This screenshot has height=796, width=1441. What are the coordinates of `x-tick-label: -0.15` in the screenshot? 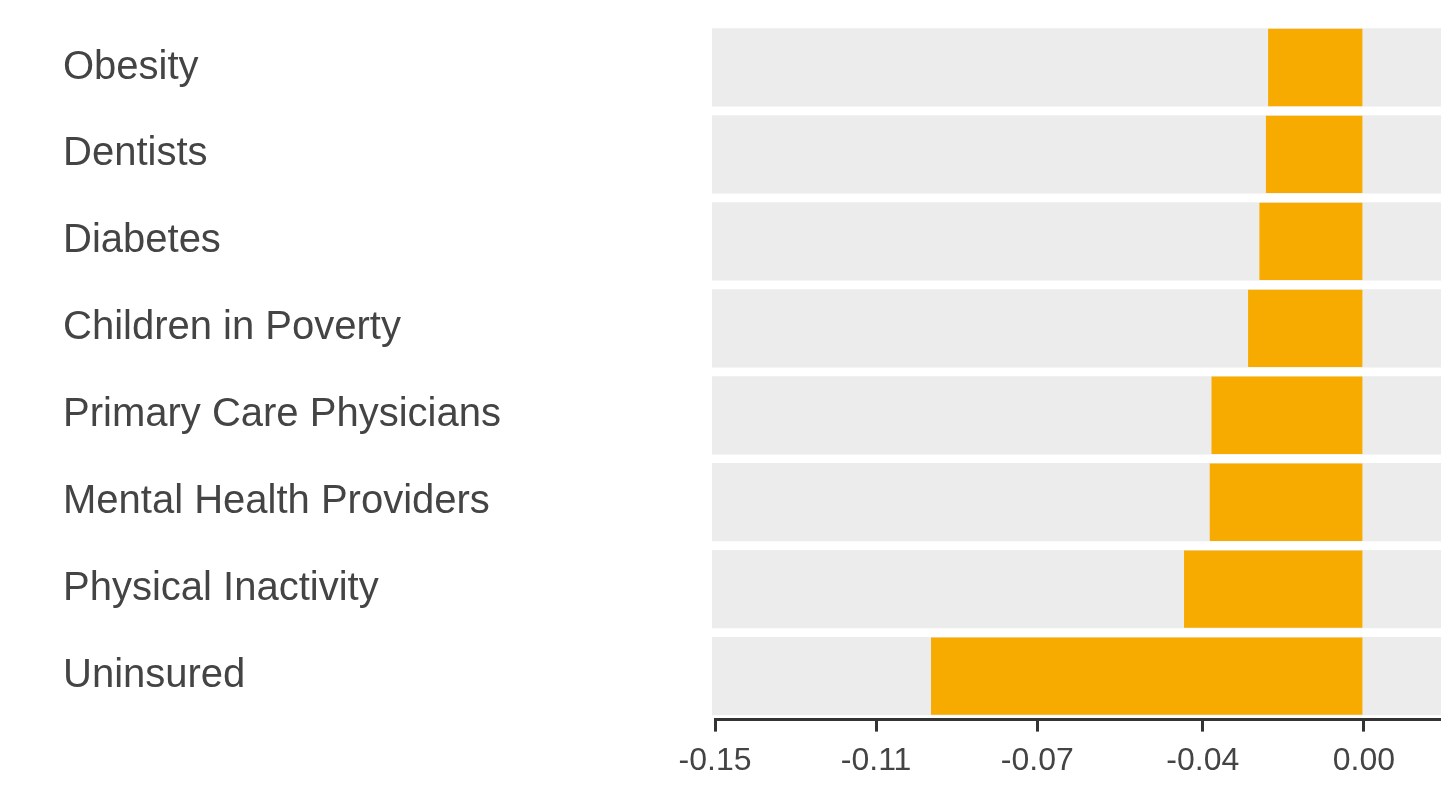 It's located at (715, 758).